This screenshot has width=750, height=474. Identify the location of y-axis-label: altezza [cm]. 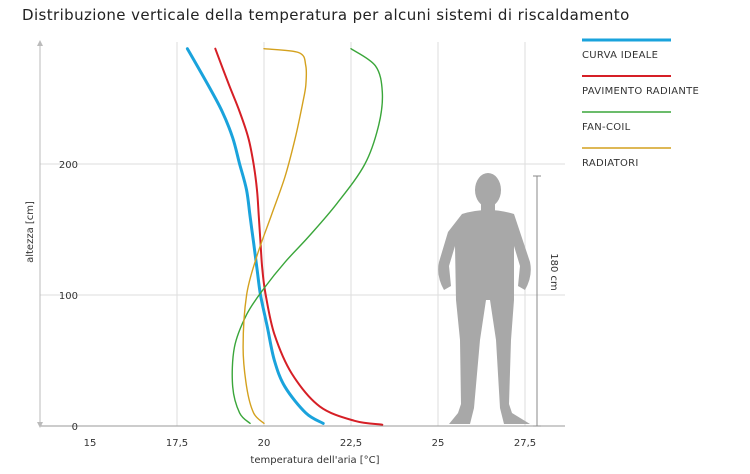
(30, 232).